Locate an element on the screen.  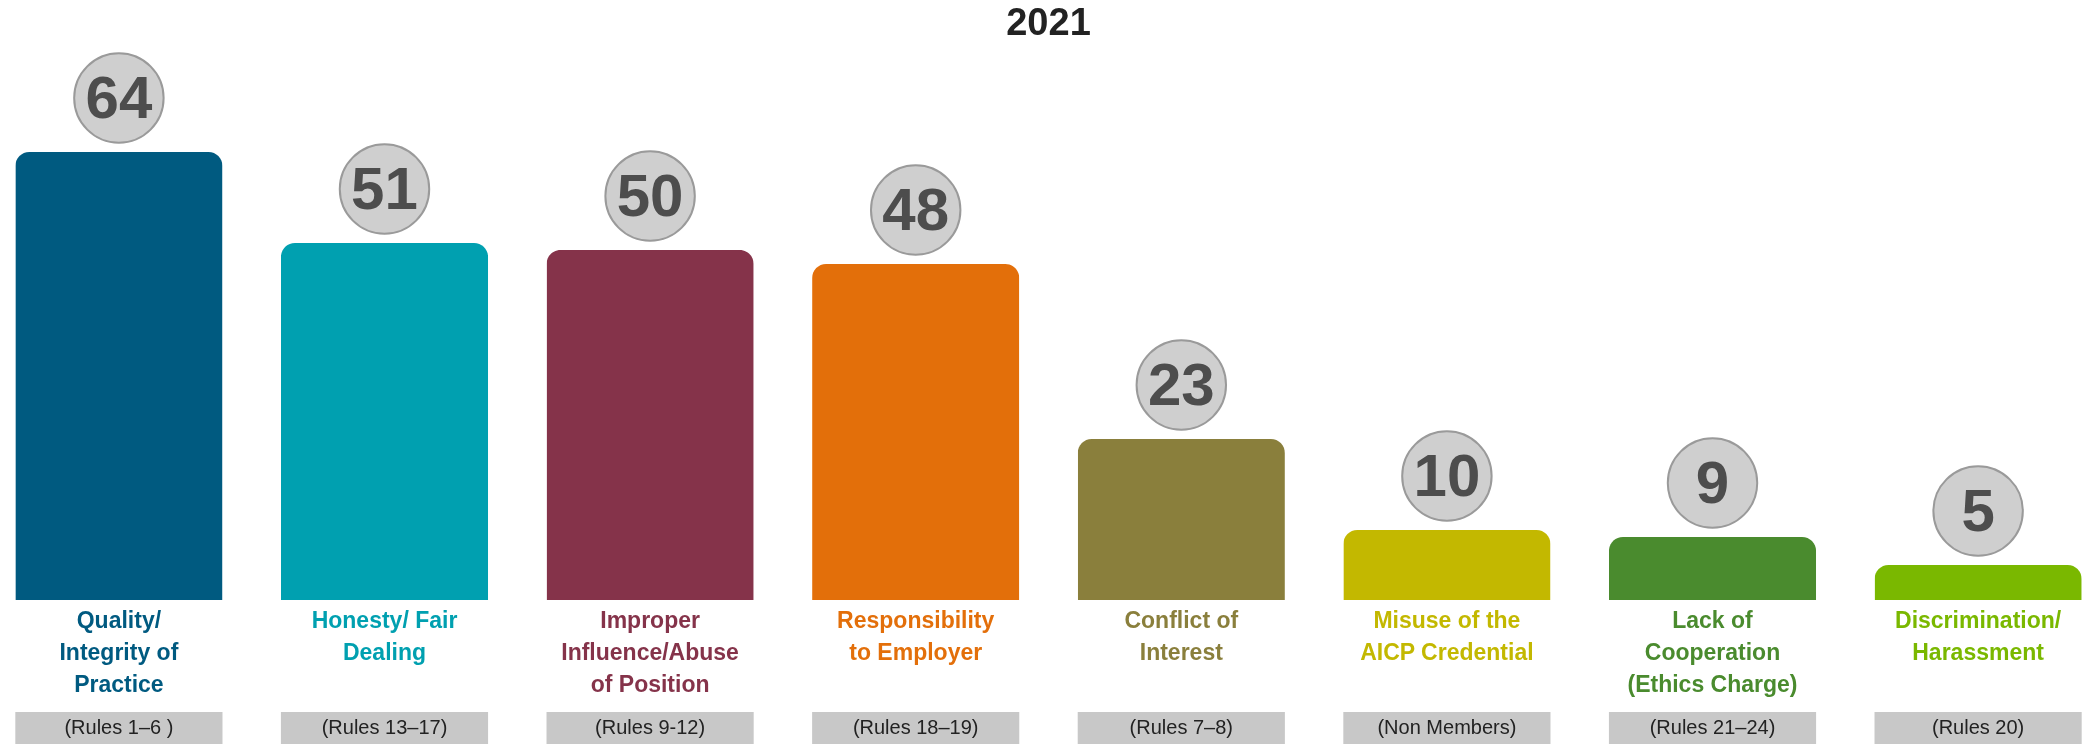
chart-title: 2021 is located at coordinates (1048, 22).